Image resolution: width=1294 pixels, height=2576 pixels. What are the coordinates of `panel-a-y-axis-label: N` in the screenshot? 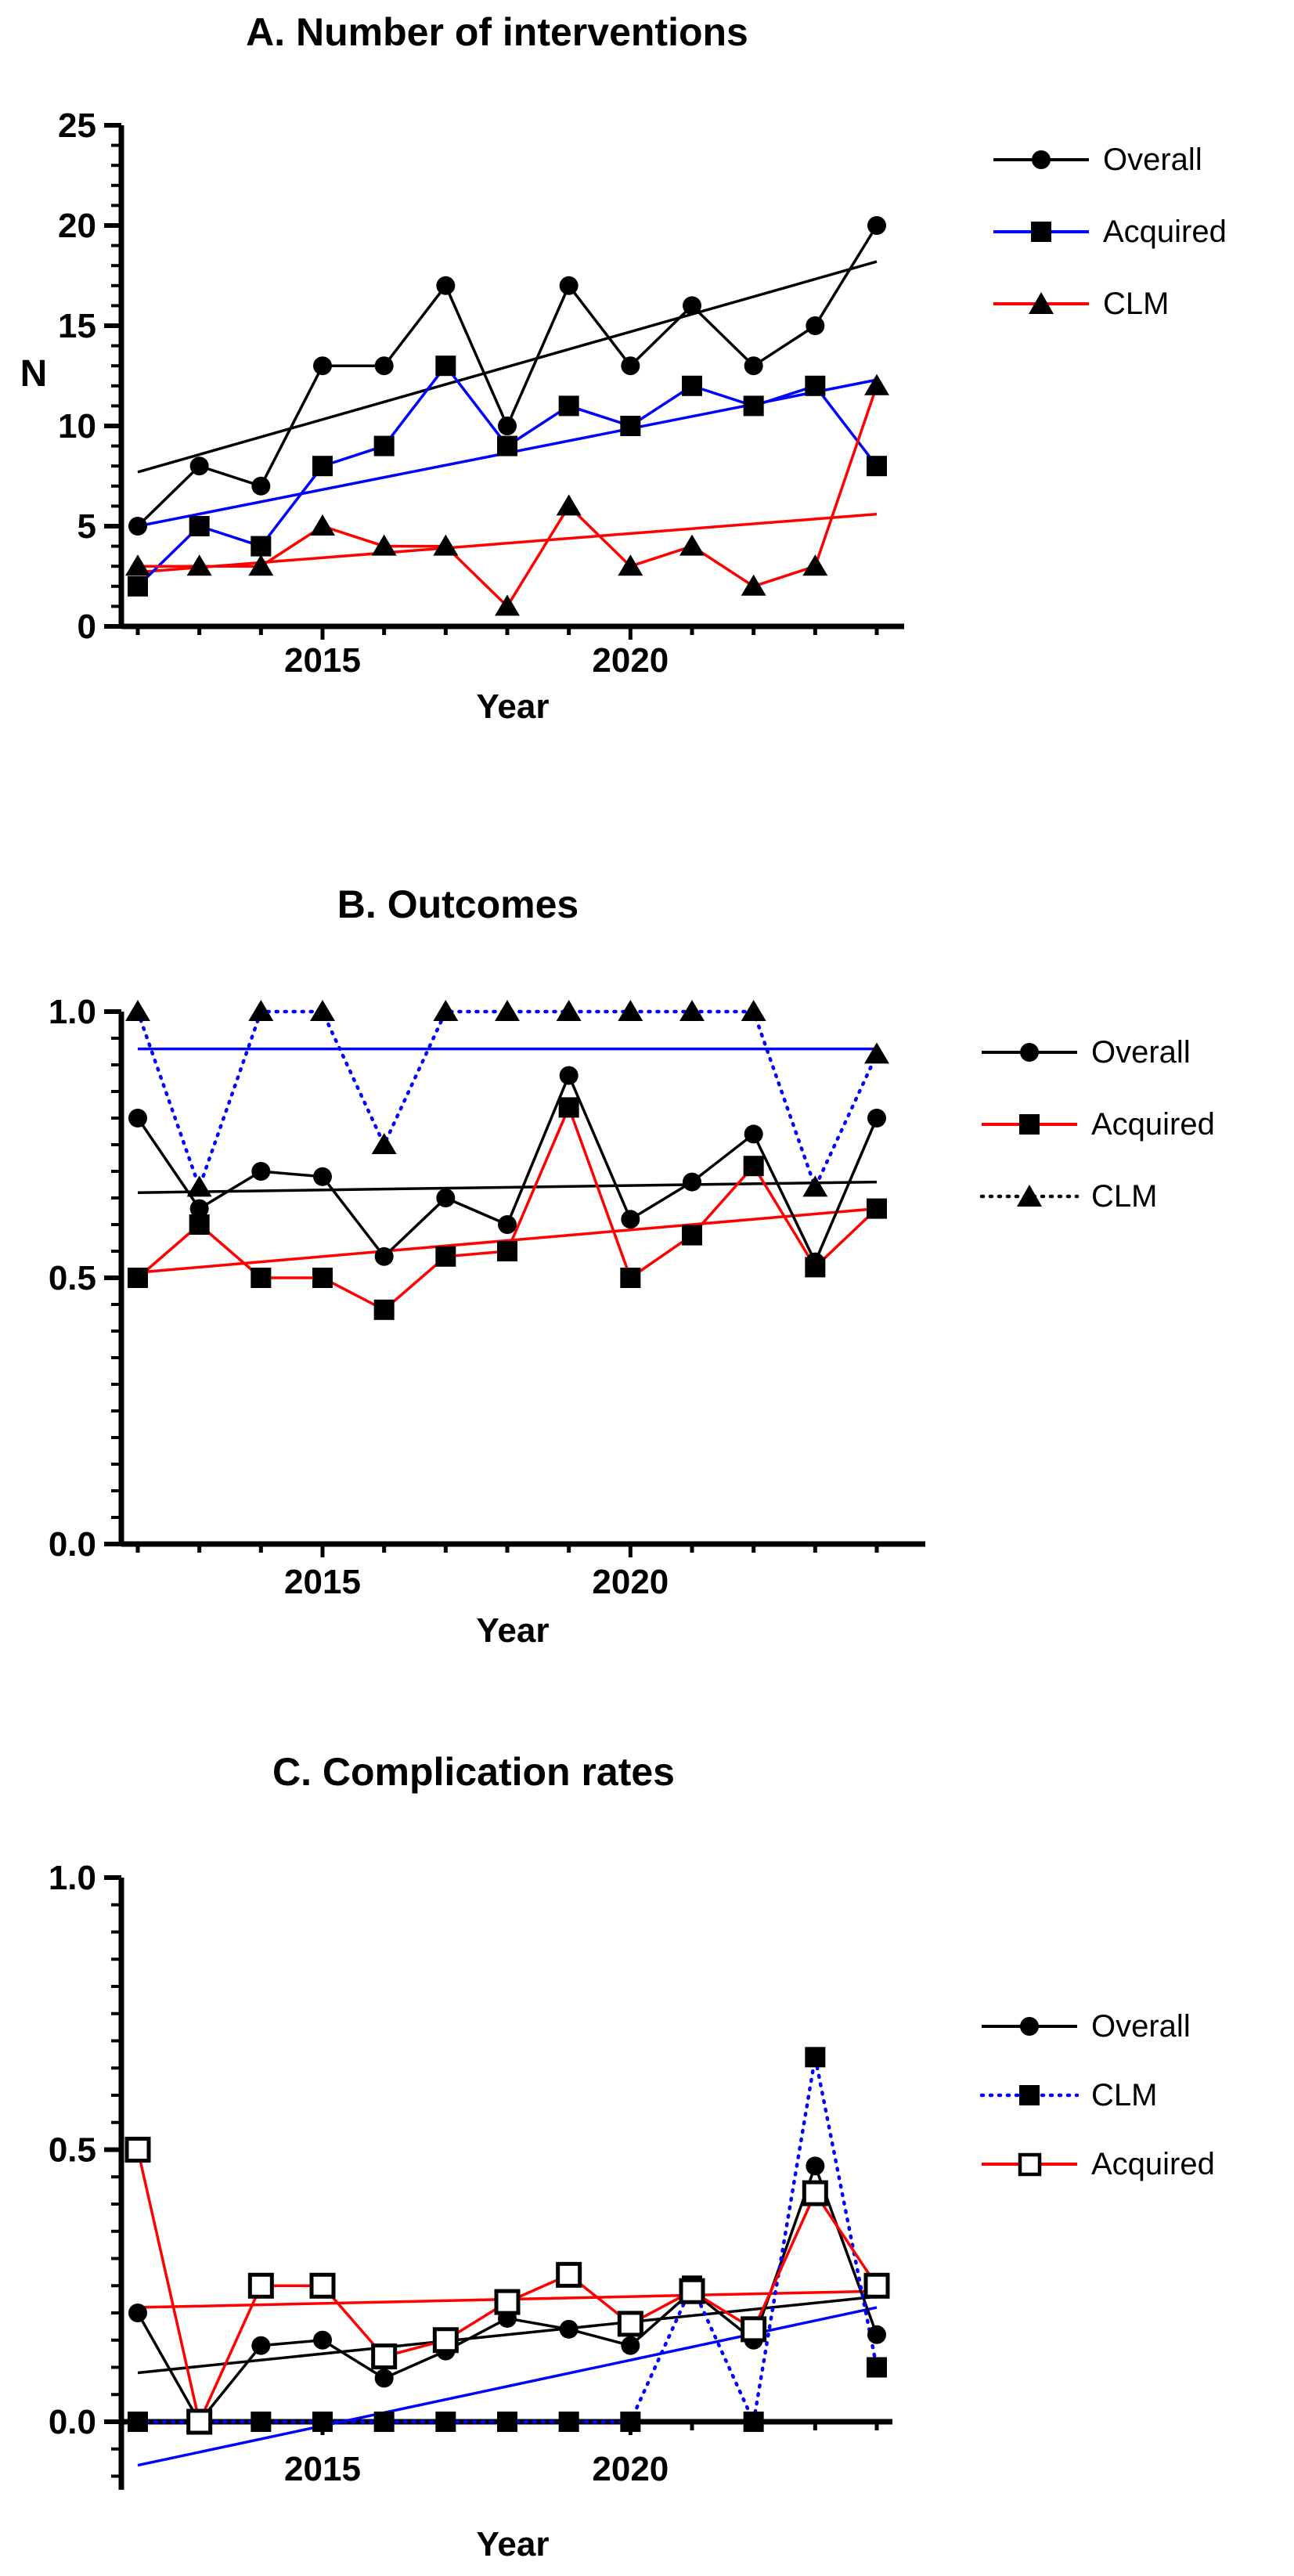 It's located at (34, 374).